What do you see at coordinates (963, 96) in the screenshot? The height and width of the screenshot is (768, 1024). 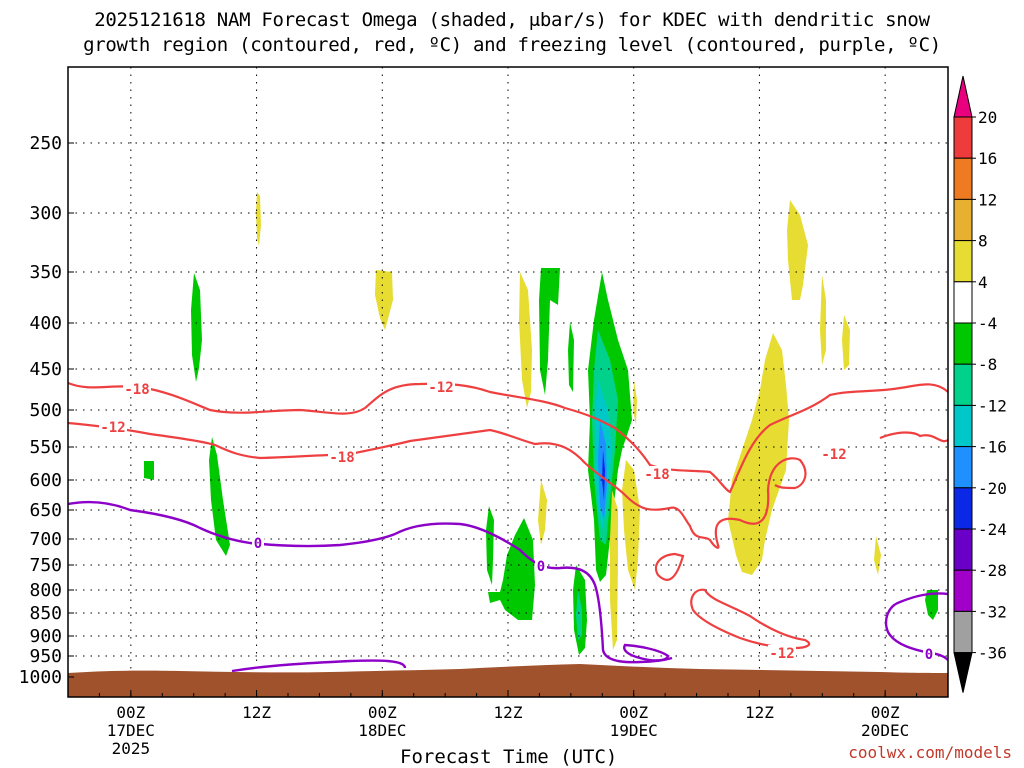 I see `colorbar-over-arrow` at bounding box center [963, 96].